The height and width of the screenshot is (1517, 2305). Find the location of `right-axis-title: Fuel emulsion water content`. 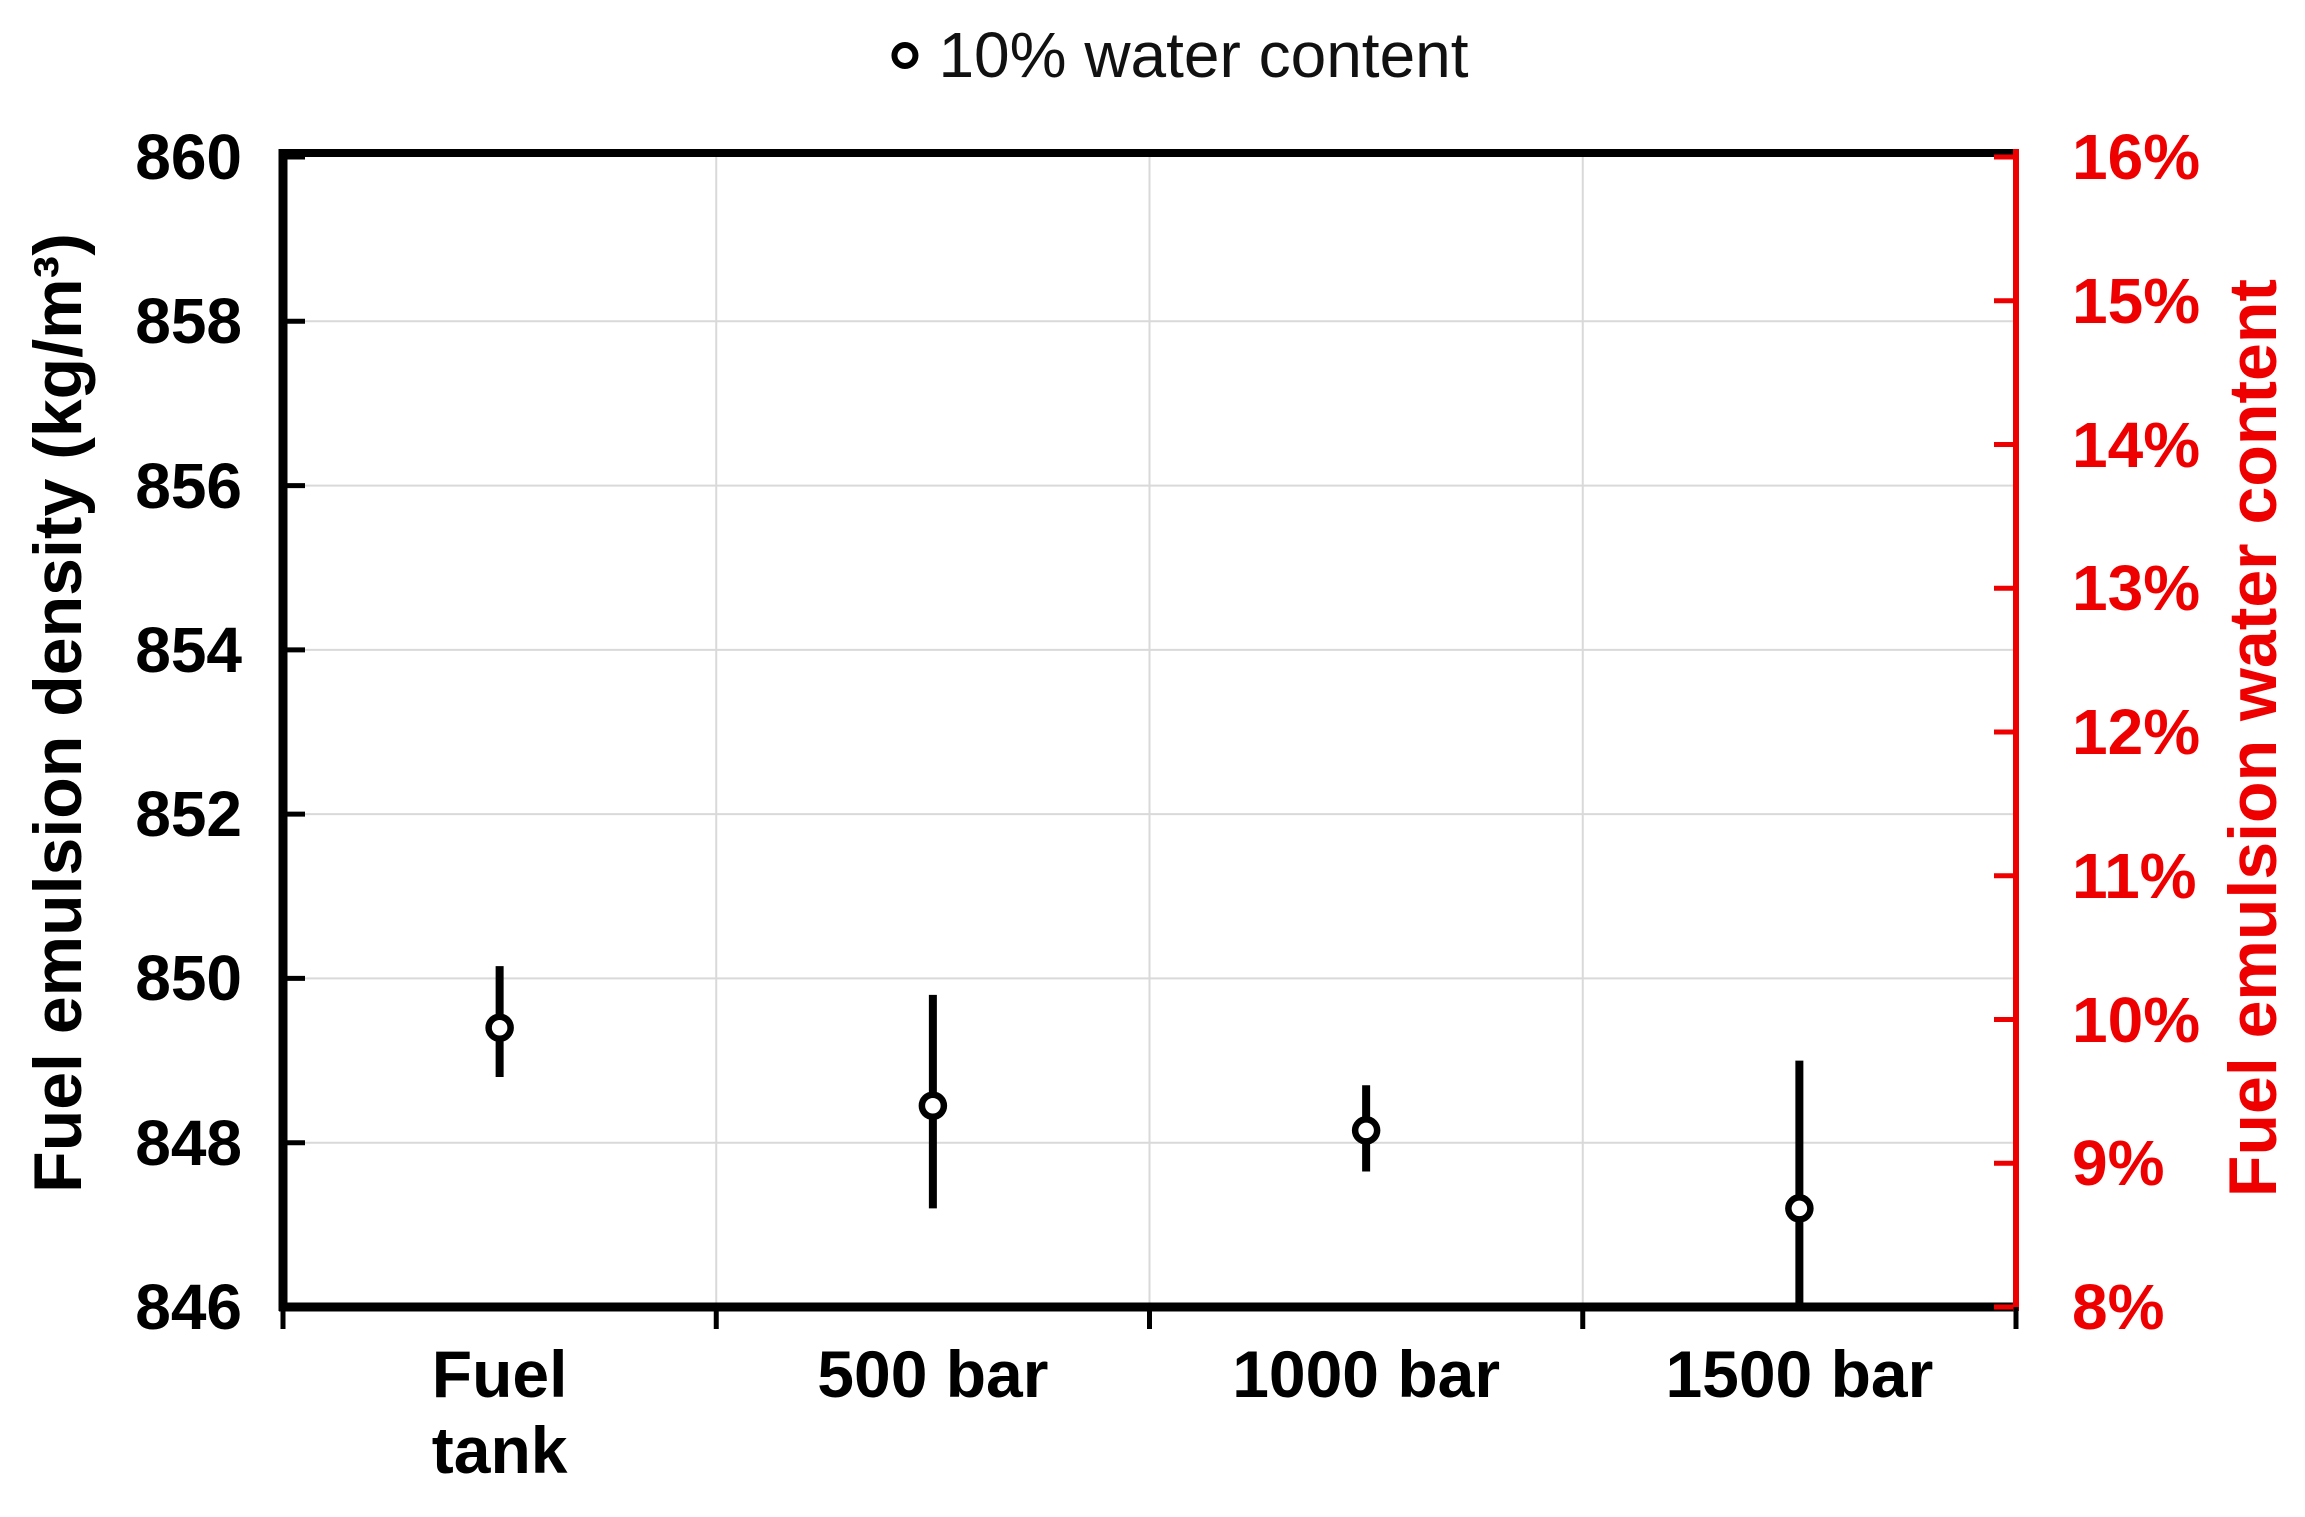

right-axis-title: Fuel emulsion water content is located at coordinates (2253, 738).